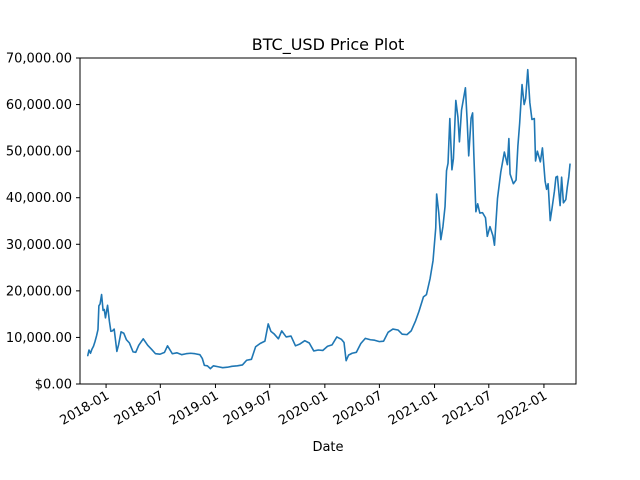 This screenshot has height=480, width=640. Describe the element at coordinates (39, 291) in the screenshot. I see `y-tick-label: 20,000.00` at that location.